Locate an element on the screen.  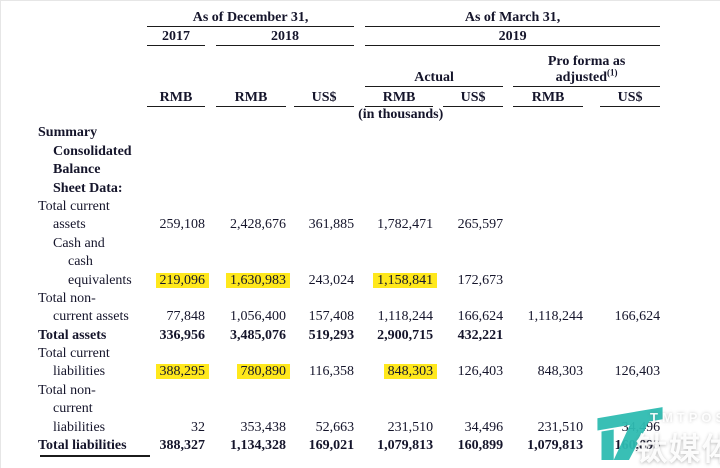
value-cell: 848,303 is located at coordinates (560, 372).